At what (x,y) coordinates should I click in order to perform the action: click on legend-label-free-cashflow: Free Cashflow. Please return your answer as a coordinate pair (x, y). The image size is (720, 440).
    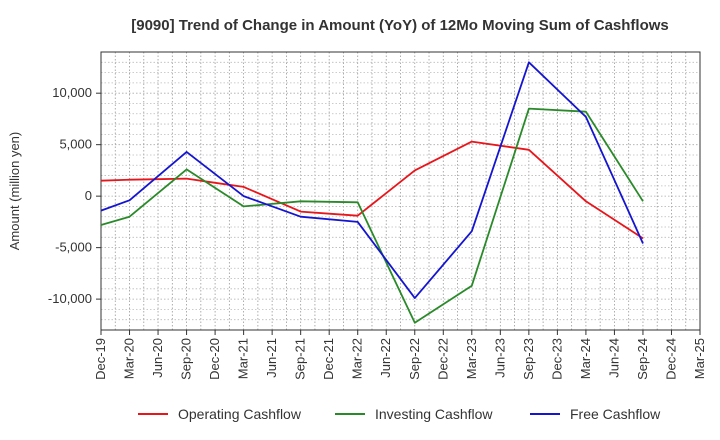
    Looking at the image, I should click on (615, 414).